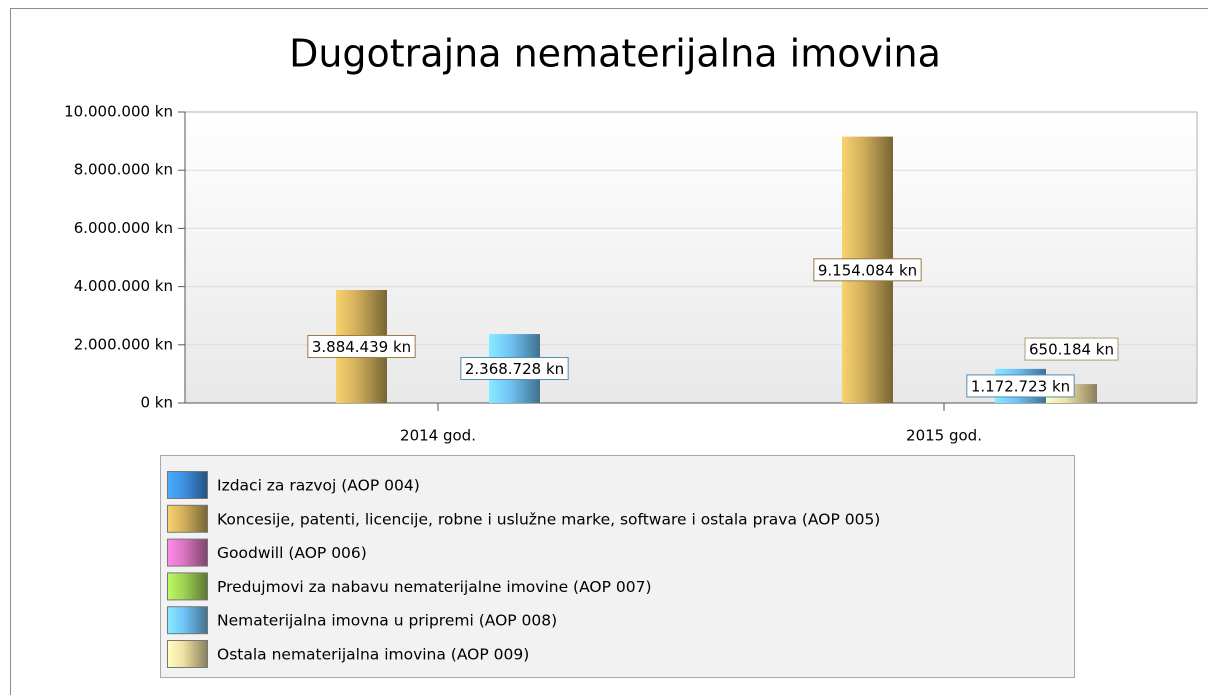  What do you see at coordinates (123, 228) in the screenshot?
I see `y-tick-label: 6.000.000 kn` at bounding box center [123, 228].